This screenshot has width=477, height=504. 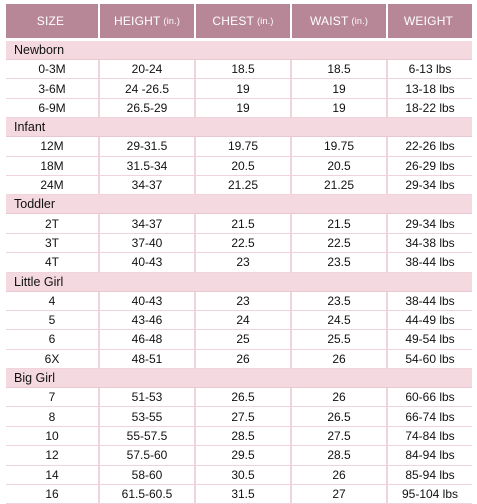 What do you see at coordinates (340, 69) in the screenshot?
I see `cell-waist: 18.5` at bounding box center [340, 69].